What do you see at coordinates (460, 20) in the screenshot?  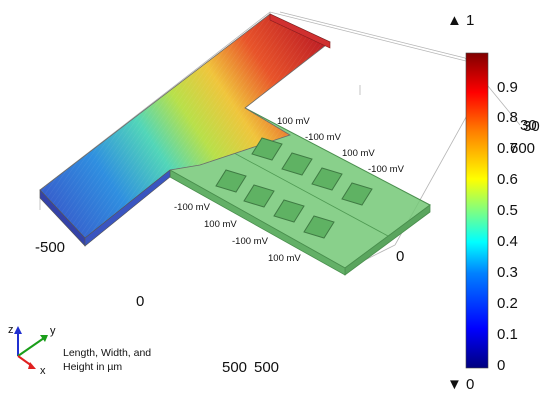 I see `colorbar-max-label: ▲ 1` at bounding box center [460, 20].